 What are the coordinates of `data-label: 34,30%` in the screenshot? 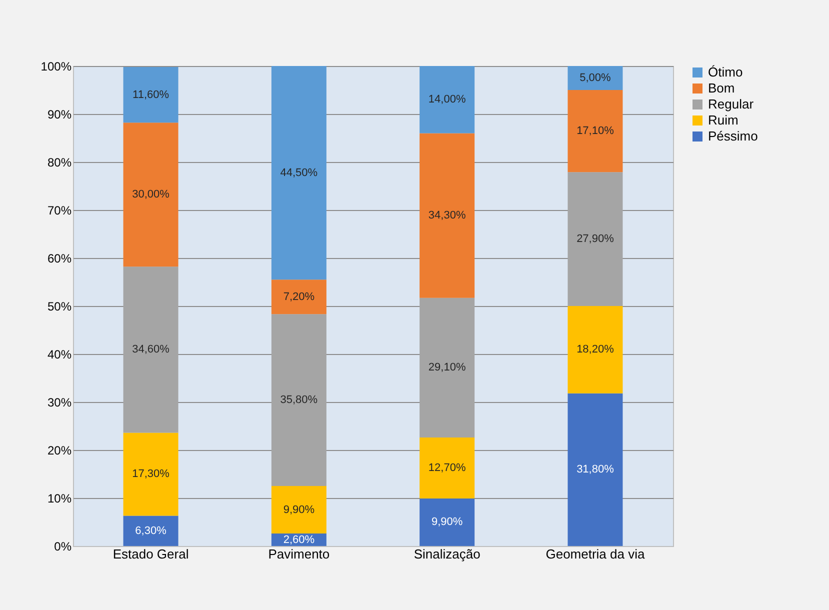 It's located at (447, 216).